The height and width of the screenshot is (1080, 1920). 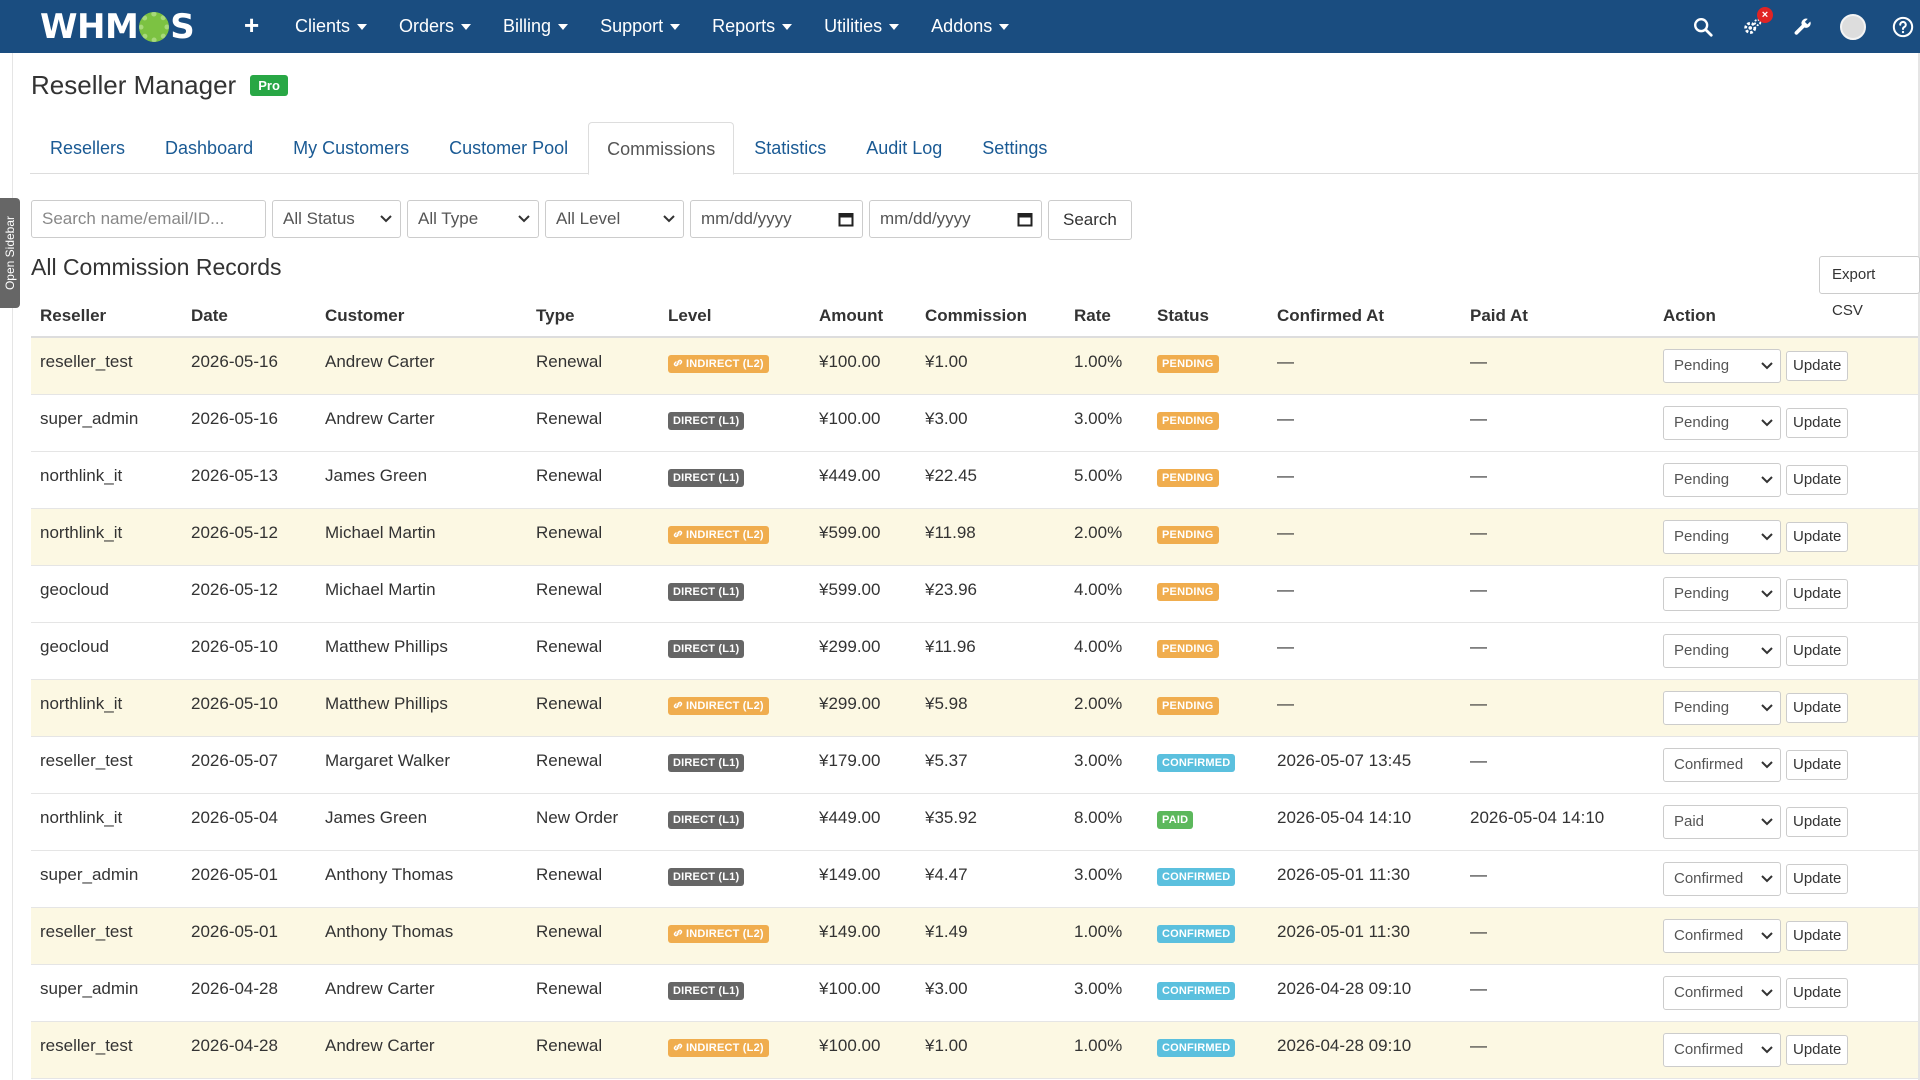 What do you see at coordinates (1015, 148) in the screenshot?
I see `tab-settings: Settings` at bounding box center [1015, 148].